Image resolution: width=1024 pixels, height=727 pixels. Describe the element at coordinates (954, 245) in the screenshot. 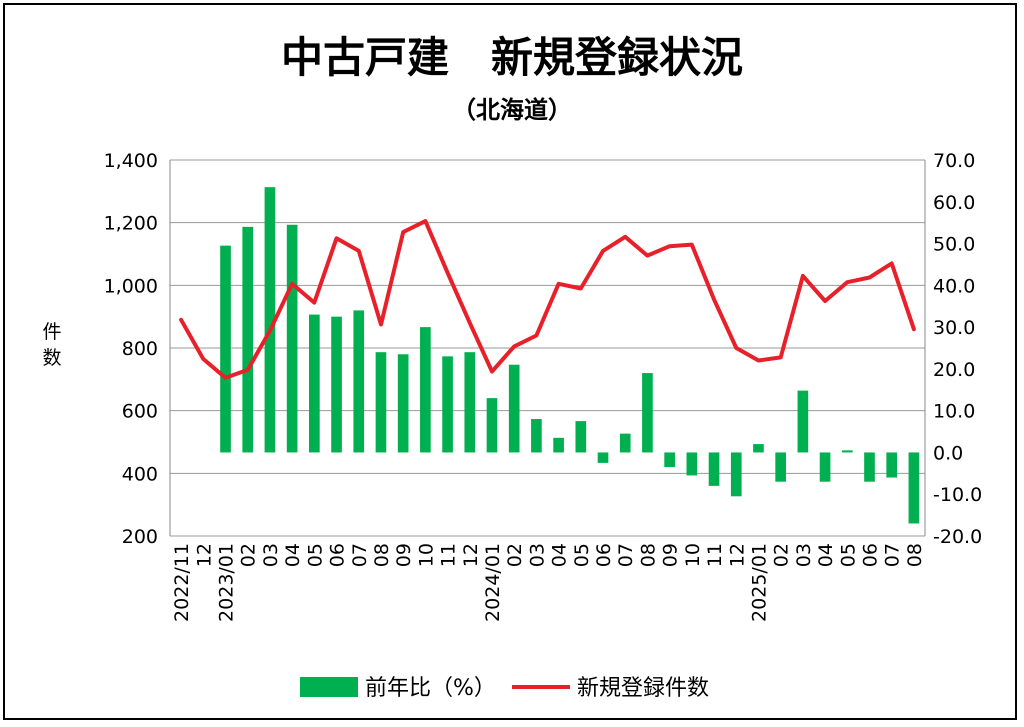

I see `y-right-tick-label: 50.0` at that location.